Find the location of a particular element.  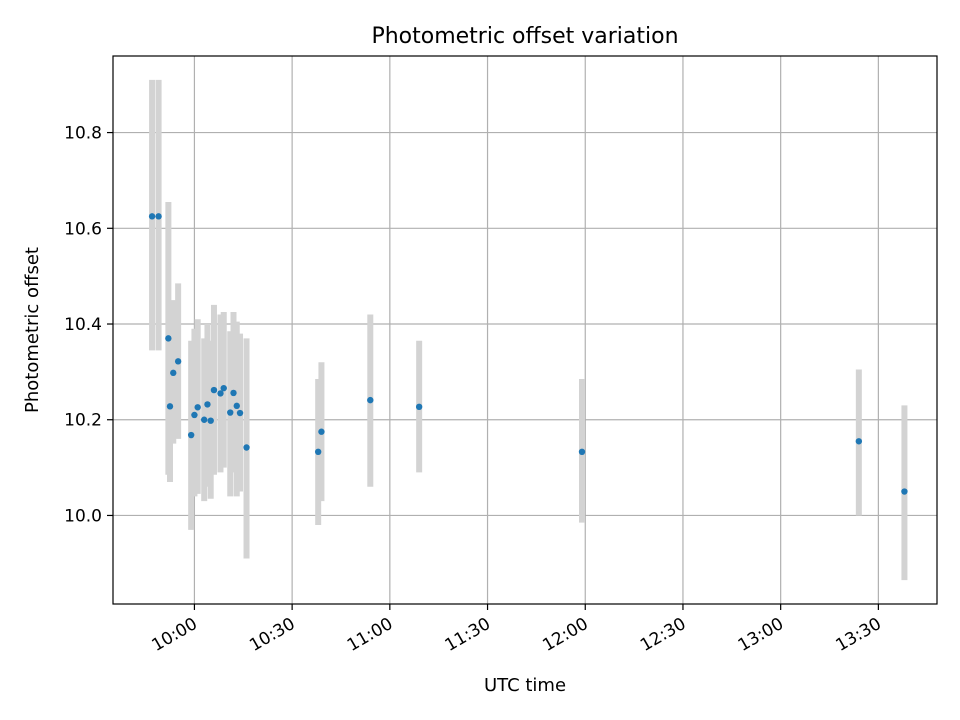

y-tick-label: 10.6 is located at coordinates (83, 229).